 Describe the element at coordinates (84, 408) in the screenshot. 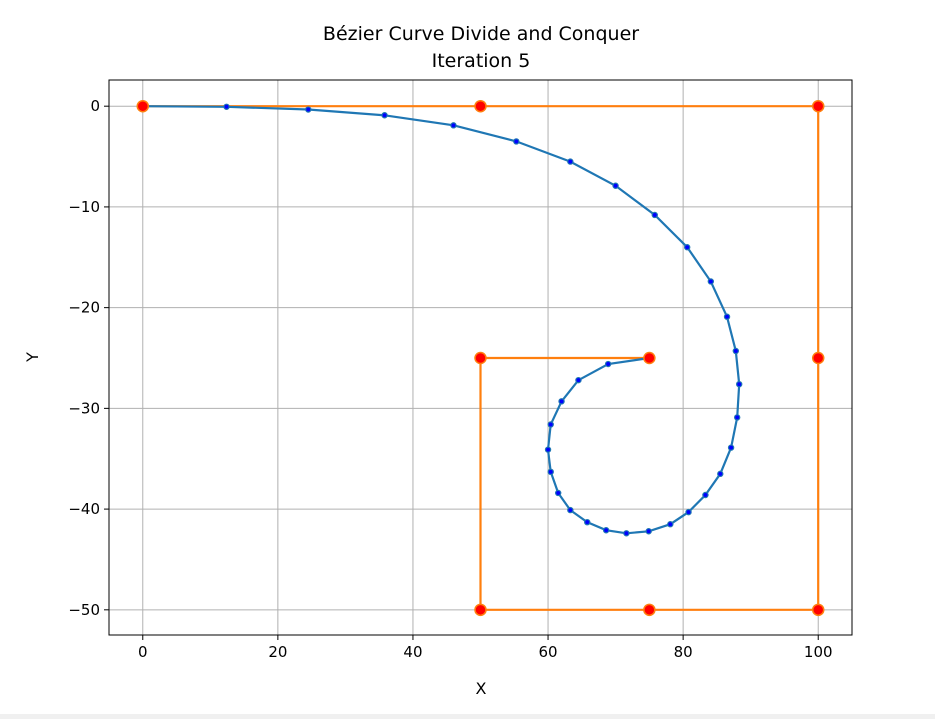

I see `y-tick-label-3: −30` at that location.